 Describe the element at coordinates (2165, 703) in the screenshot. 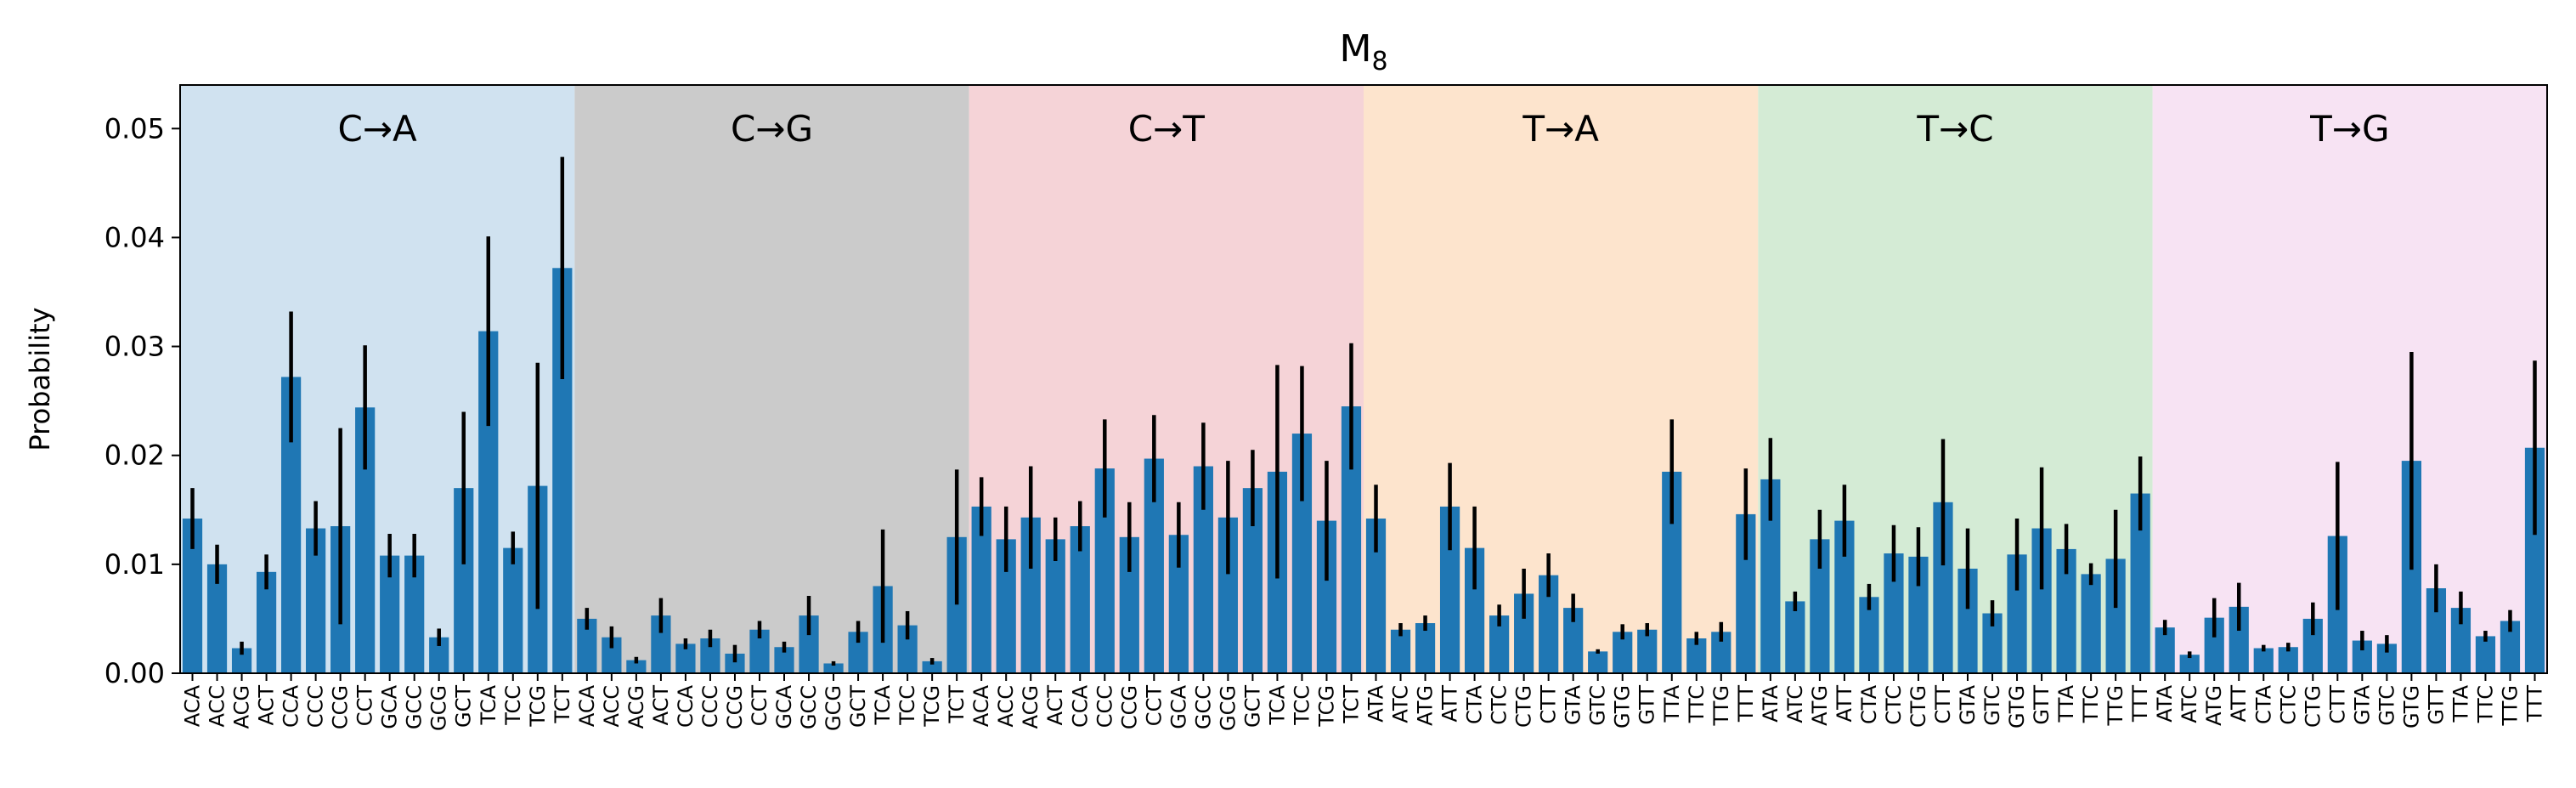

I see `x-tick-label: ATA` at that location.